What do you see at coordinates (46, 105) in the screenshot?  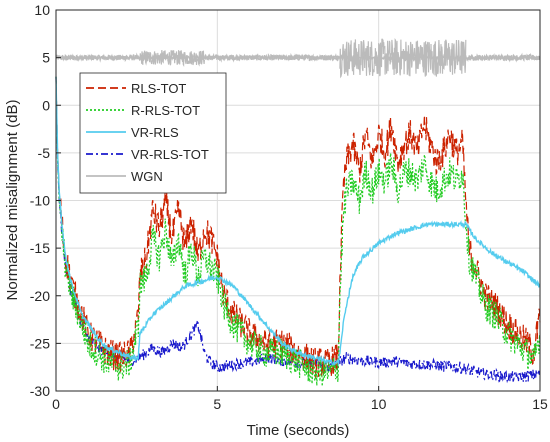 I see `y-tick-label: 0` at bounding box center [46, 105].